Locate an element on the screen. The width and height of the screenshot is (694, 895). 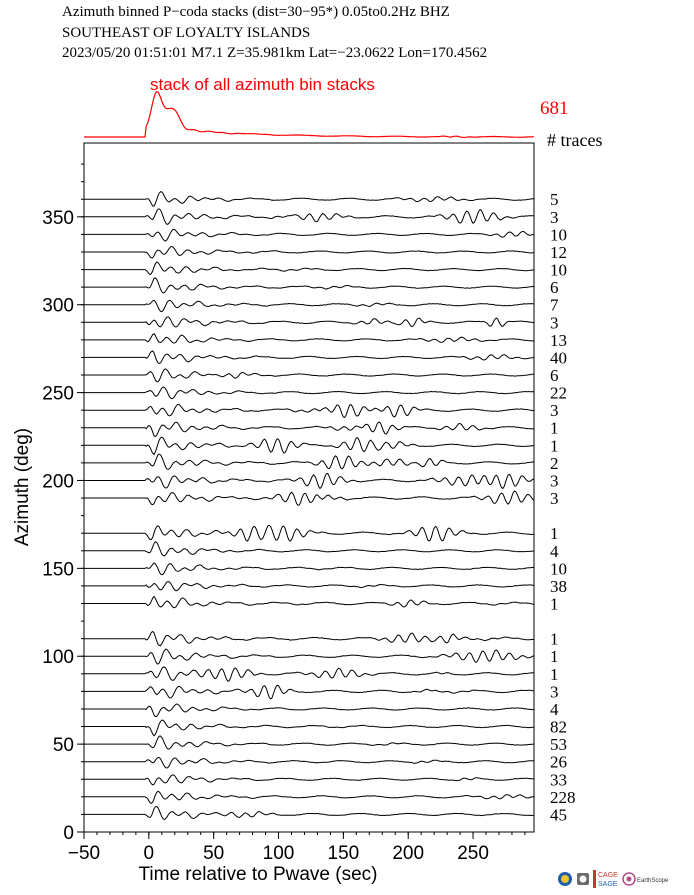
y-tick-label: 350 is located at coordinates (58, 218).